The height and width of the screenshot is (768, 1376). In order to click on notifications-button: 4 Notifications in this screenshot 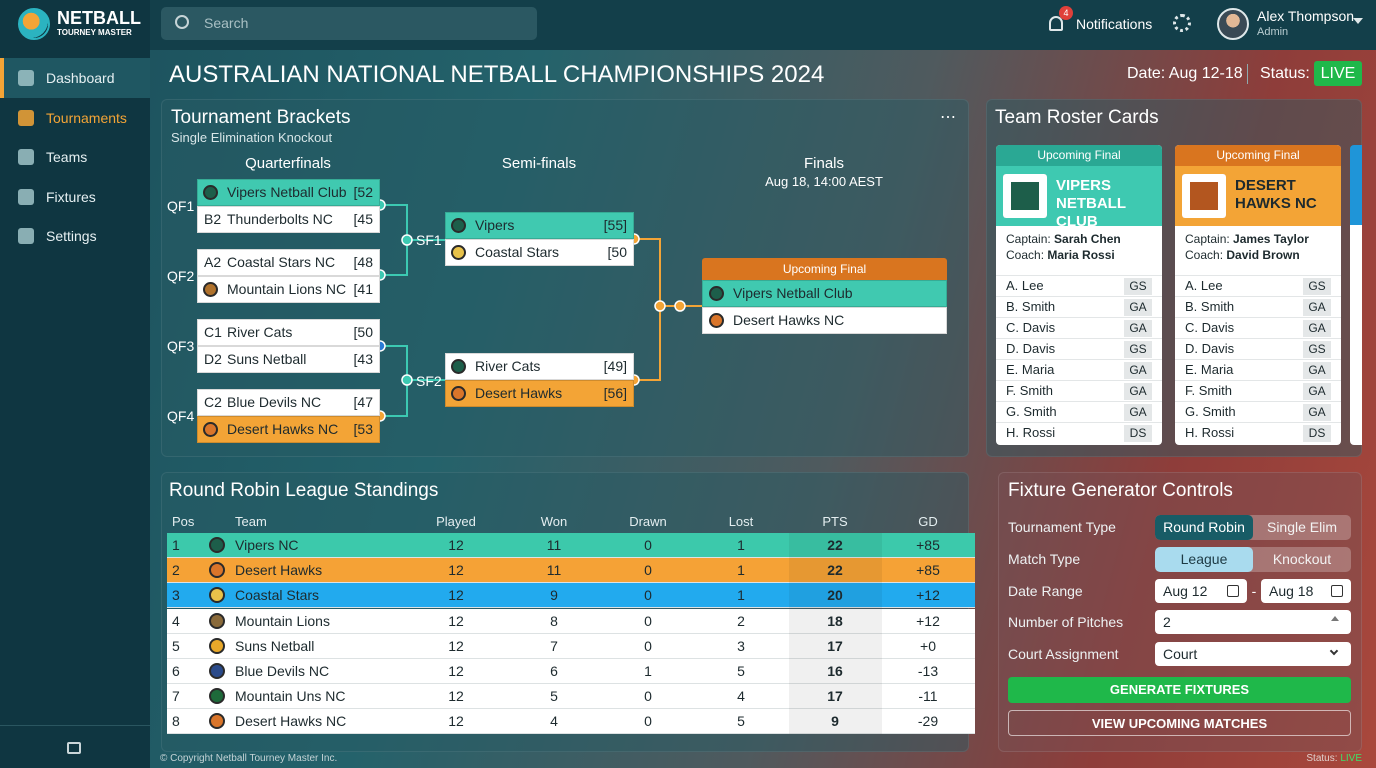, I will do `click(1101, 22)`.